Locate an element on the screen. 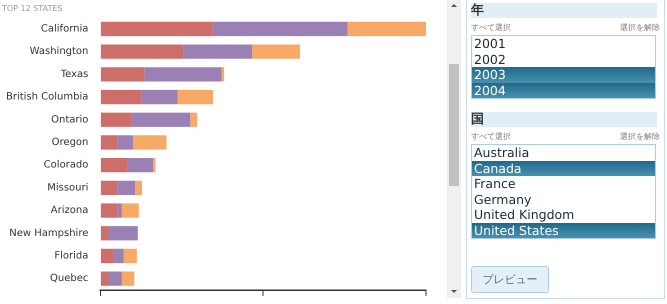 Image resolution: width=667 pixels, height=304 pixels. text: Canada is located at coordinates (563, 168).